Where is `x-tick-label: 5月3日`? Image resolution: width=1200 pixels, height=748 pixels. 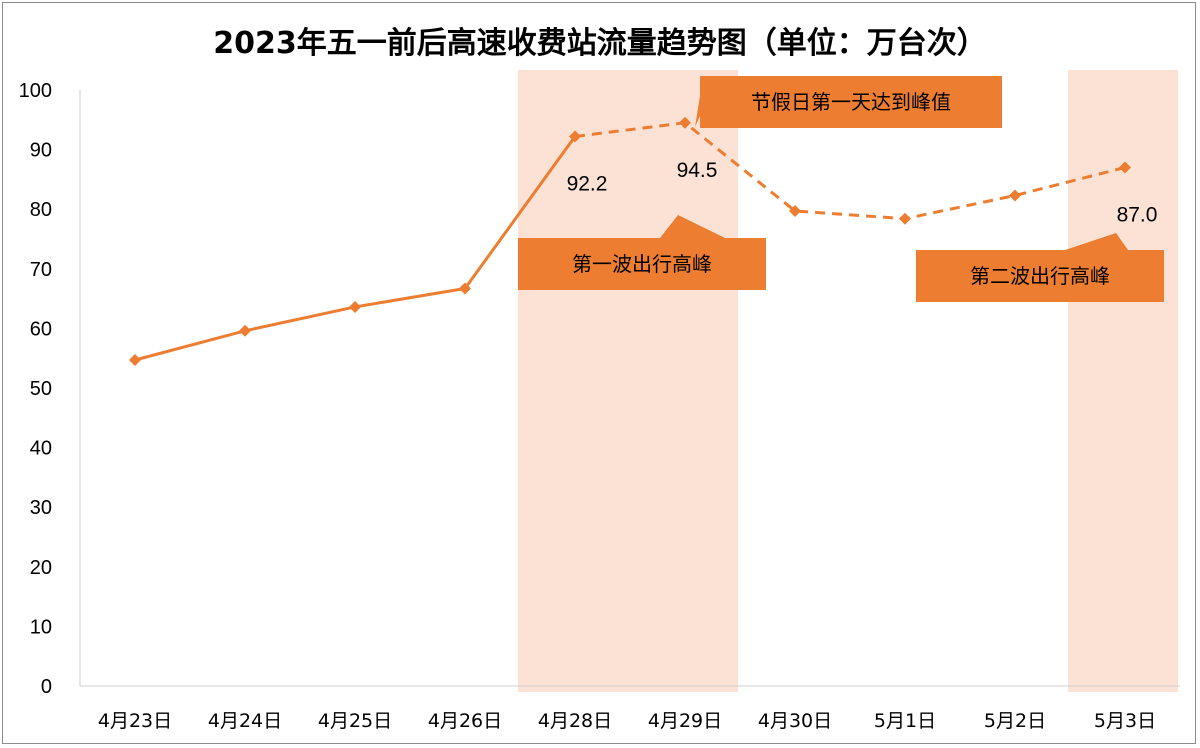 x-tick-label: 5月3日 is located at coordinates (1125, 721).